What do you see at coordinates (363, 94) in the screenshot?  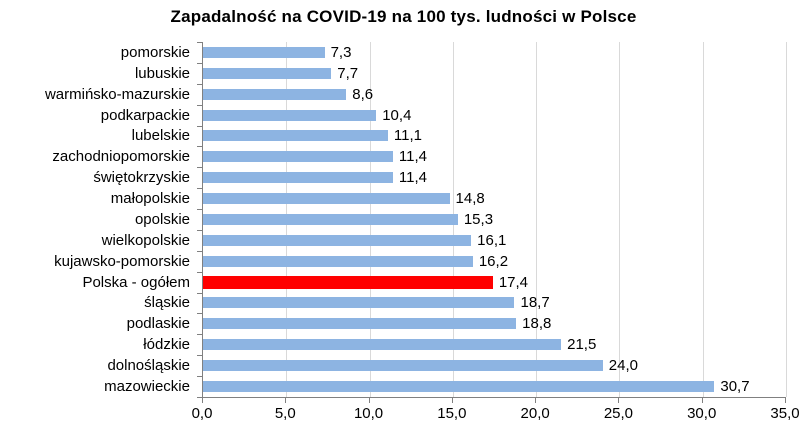 I see `bar-value-label: 8,6` at bounding box center [363, 94].